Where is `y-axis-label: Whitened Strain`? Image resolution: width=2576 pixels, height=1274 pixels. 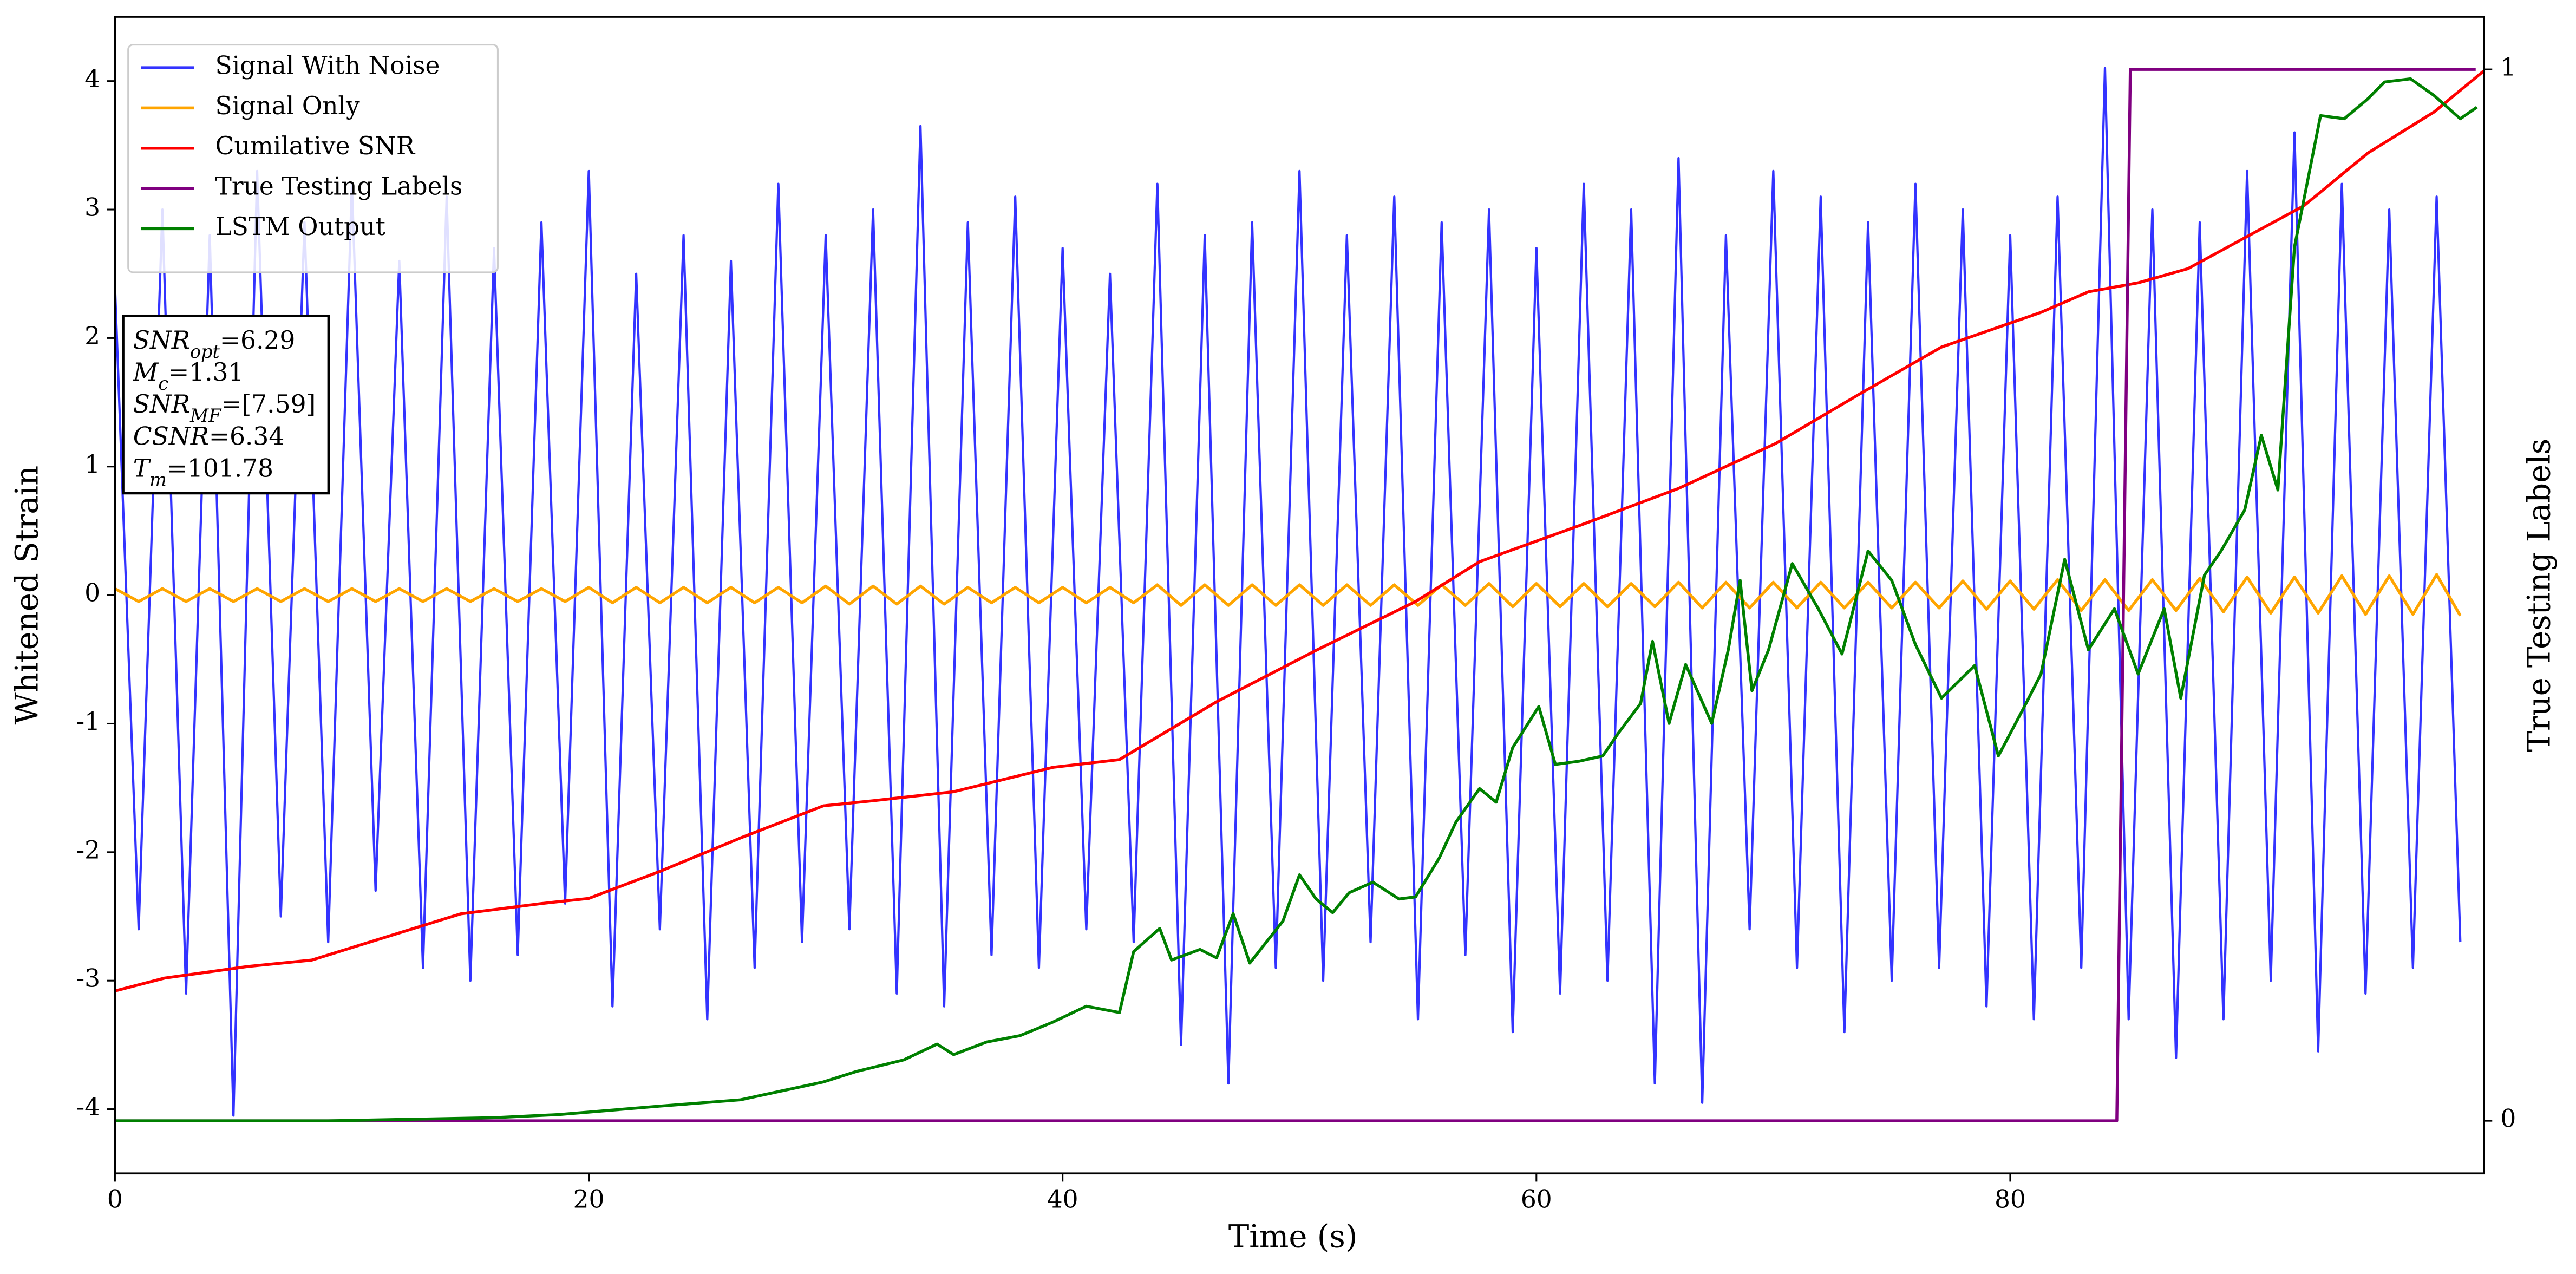
y-axis-label: Whitened Strain is located at coordinates (27, 595).